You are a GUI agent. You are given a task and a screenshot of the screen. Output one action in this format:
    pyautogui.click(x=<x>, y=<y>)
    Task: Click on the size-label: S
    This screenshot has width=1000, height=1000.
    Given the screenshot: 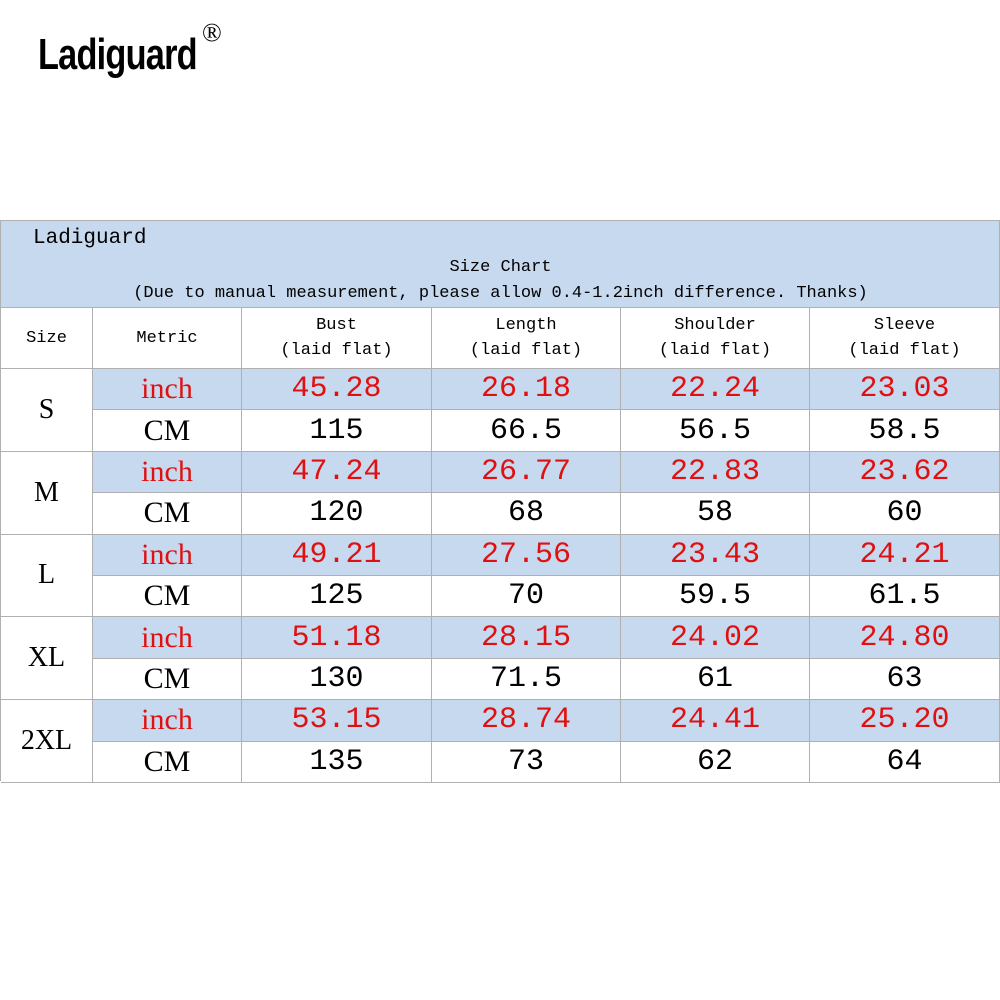 What is the action you would take?
    pyautogui.click(x=47, y=410)
    